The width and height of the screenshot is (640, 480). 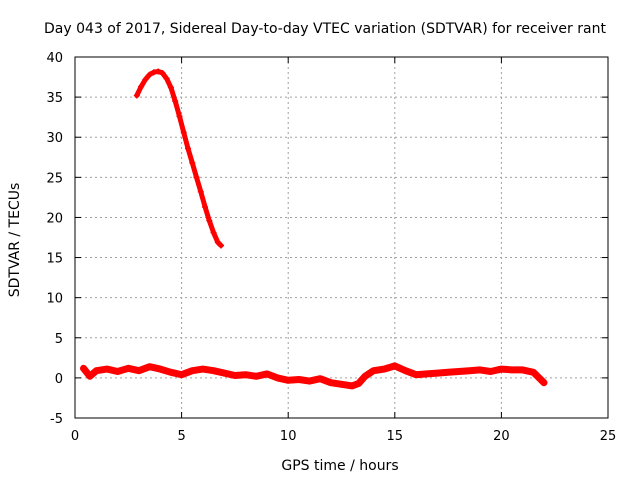 What do you see at coordinates (56, 419) in the screenshot?
I see `y-tick-label: -5` at bounding box center [56, 419].